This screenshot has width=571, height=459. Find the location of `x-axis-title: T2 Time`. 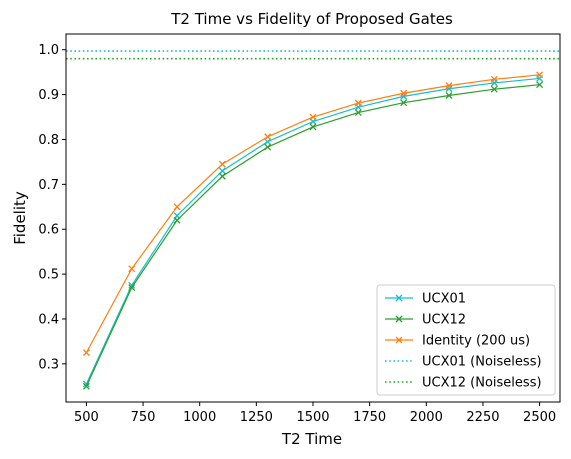

x-axis-title: T2 Time is located at coordinates (311, 439).